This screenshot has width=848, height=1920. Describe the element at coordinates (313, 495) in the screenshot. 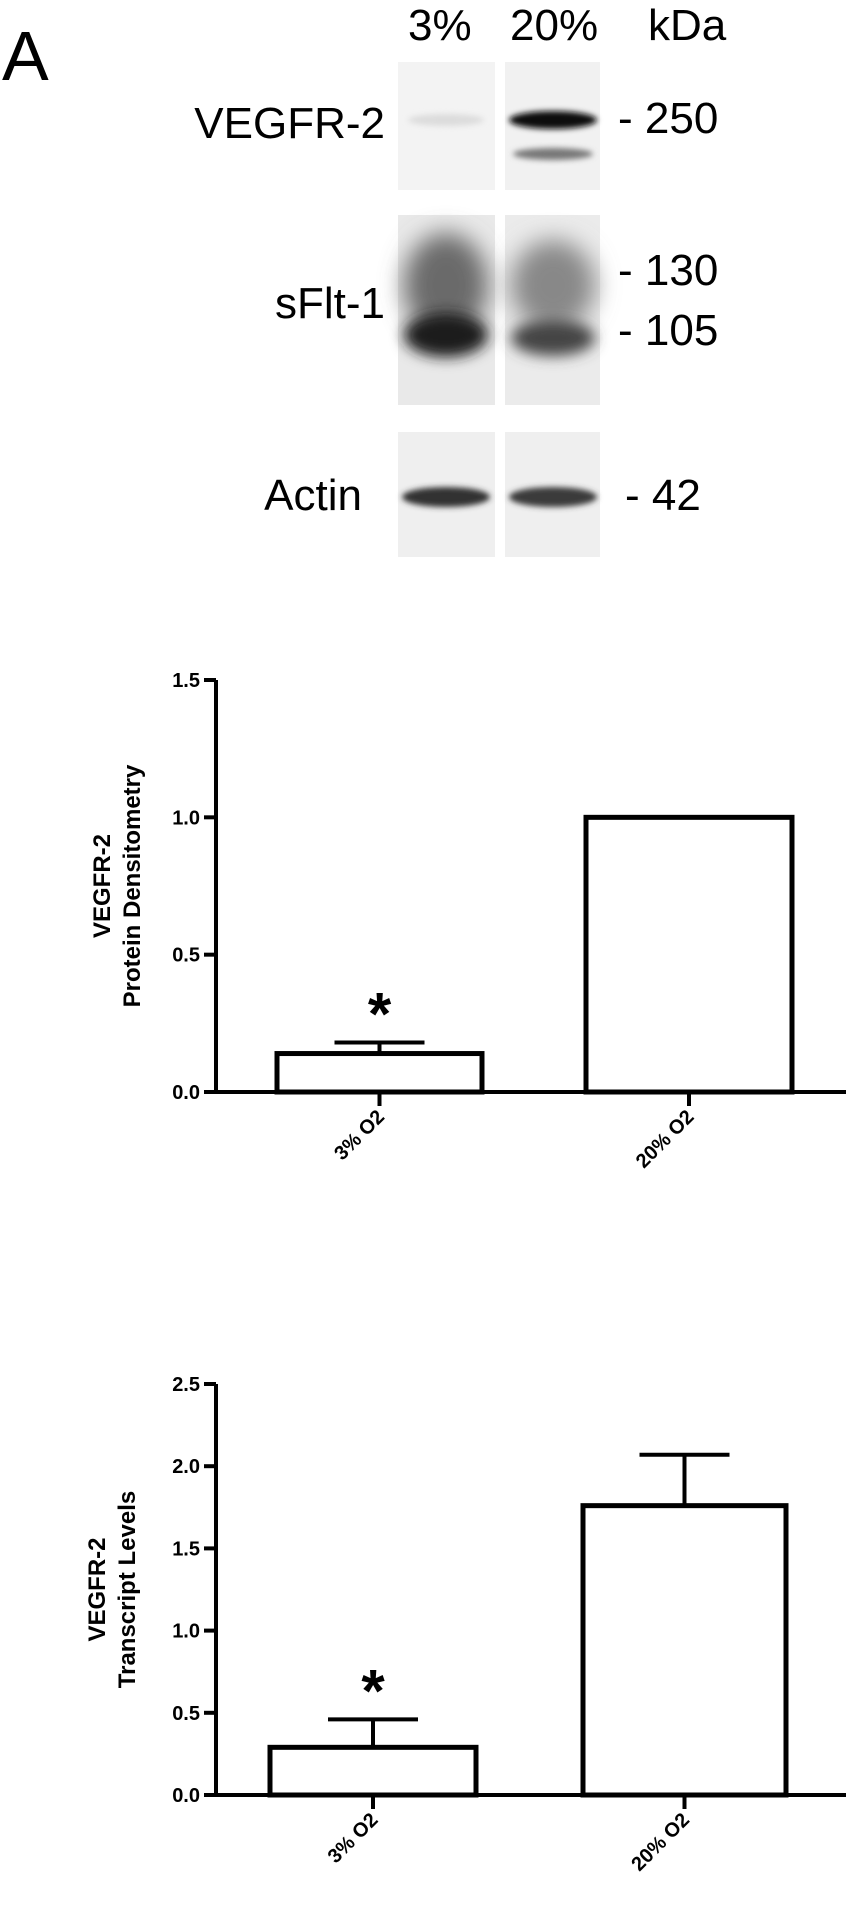

I see `blot-label-actin: Actin` at that location.